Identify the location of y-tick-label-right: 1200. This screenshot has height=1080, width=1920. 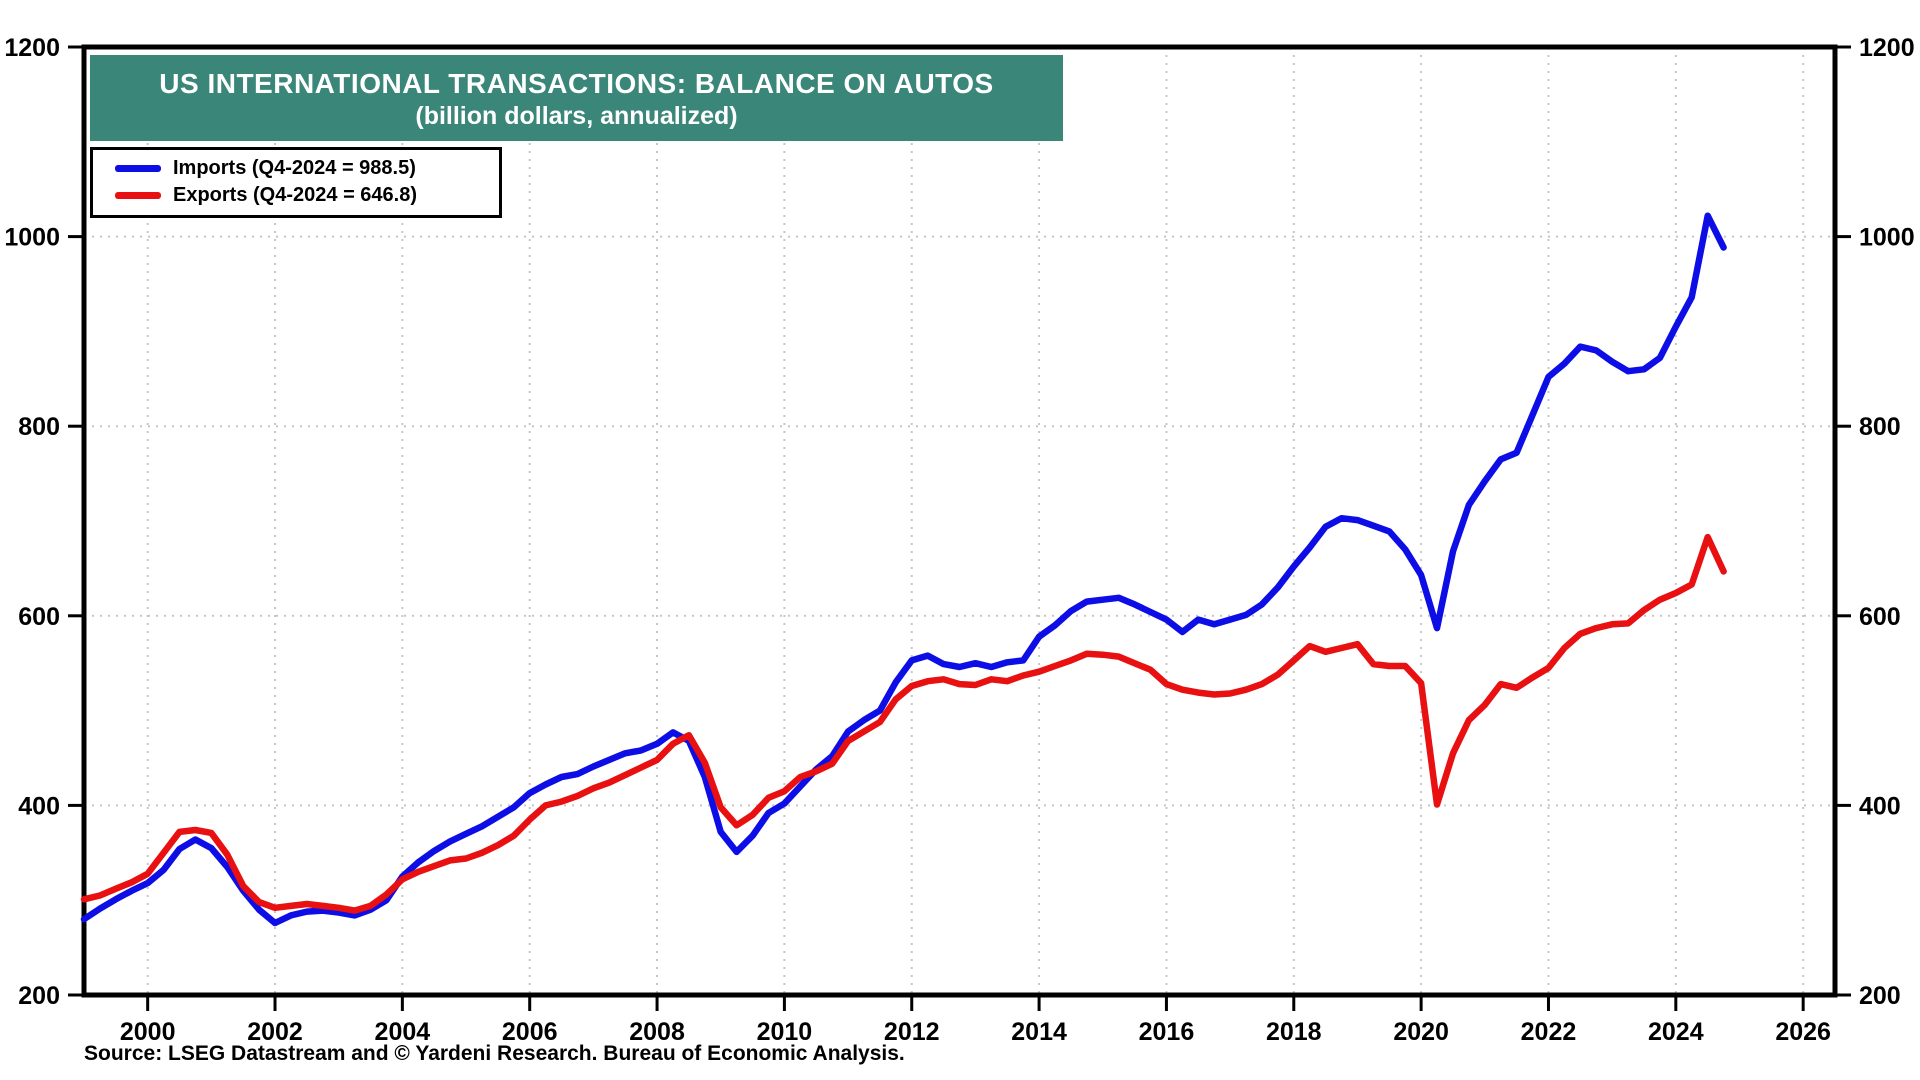
(1887, 48).